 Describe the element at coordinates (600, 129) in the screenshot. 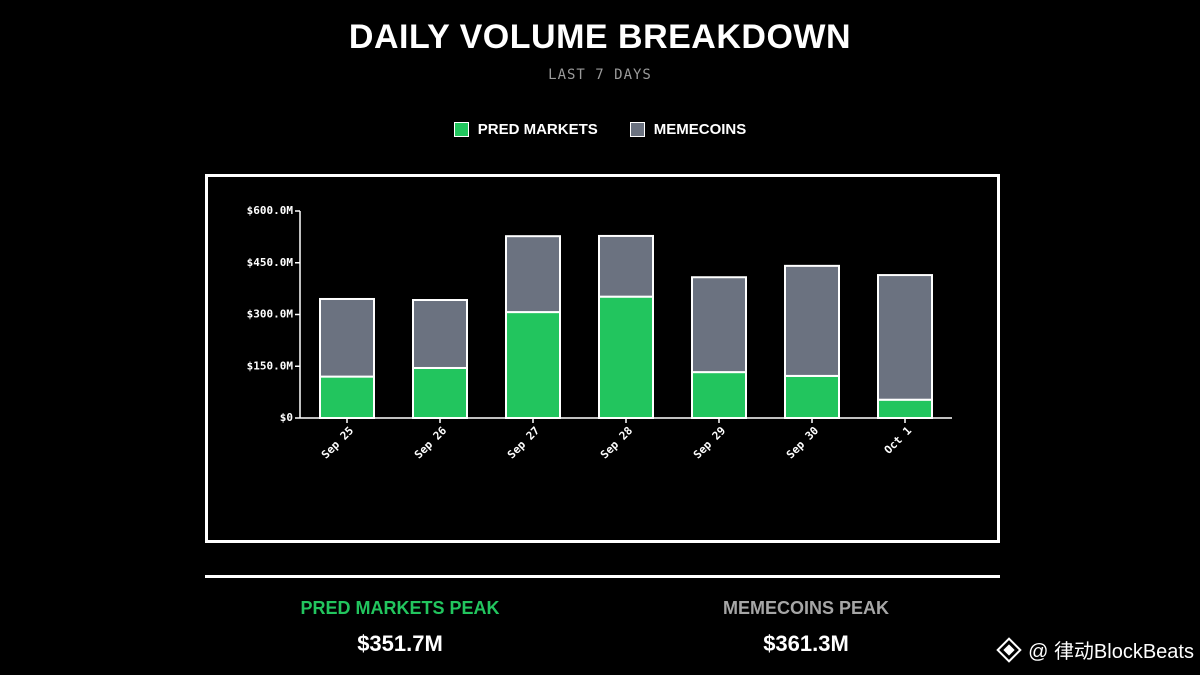

I see `legend: PRED MARKETS MEMECOINS` at that location.